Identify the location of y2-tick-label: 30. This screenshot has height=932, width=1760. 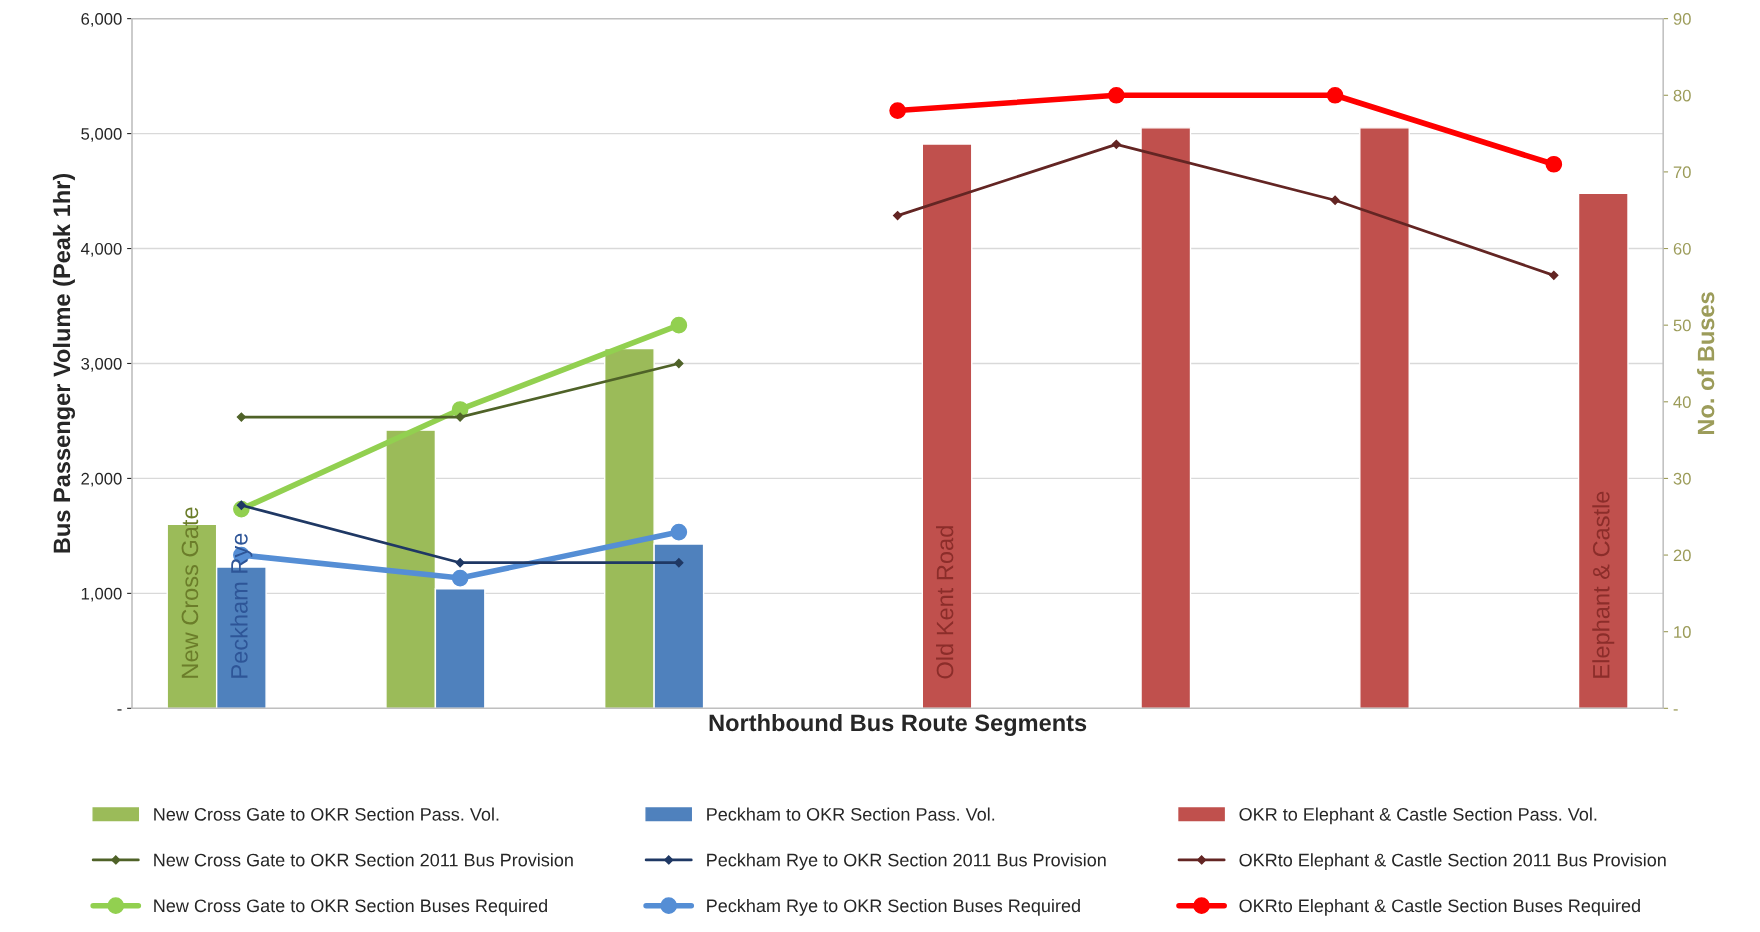
(1682, 478).